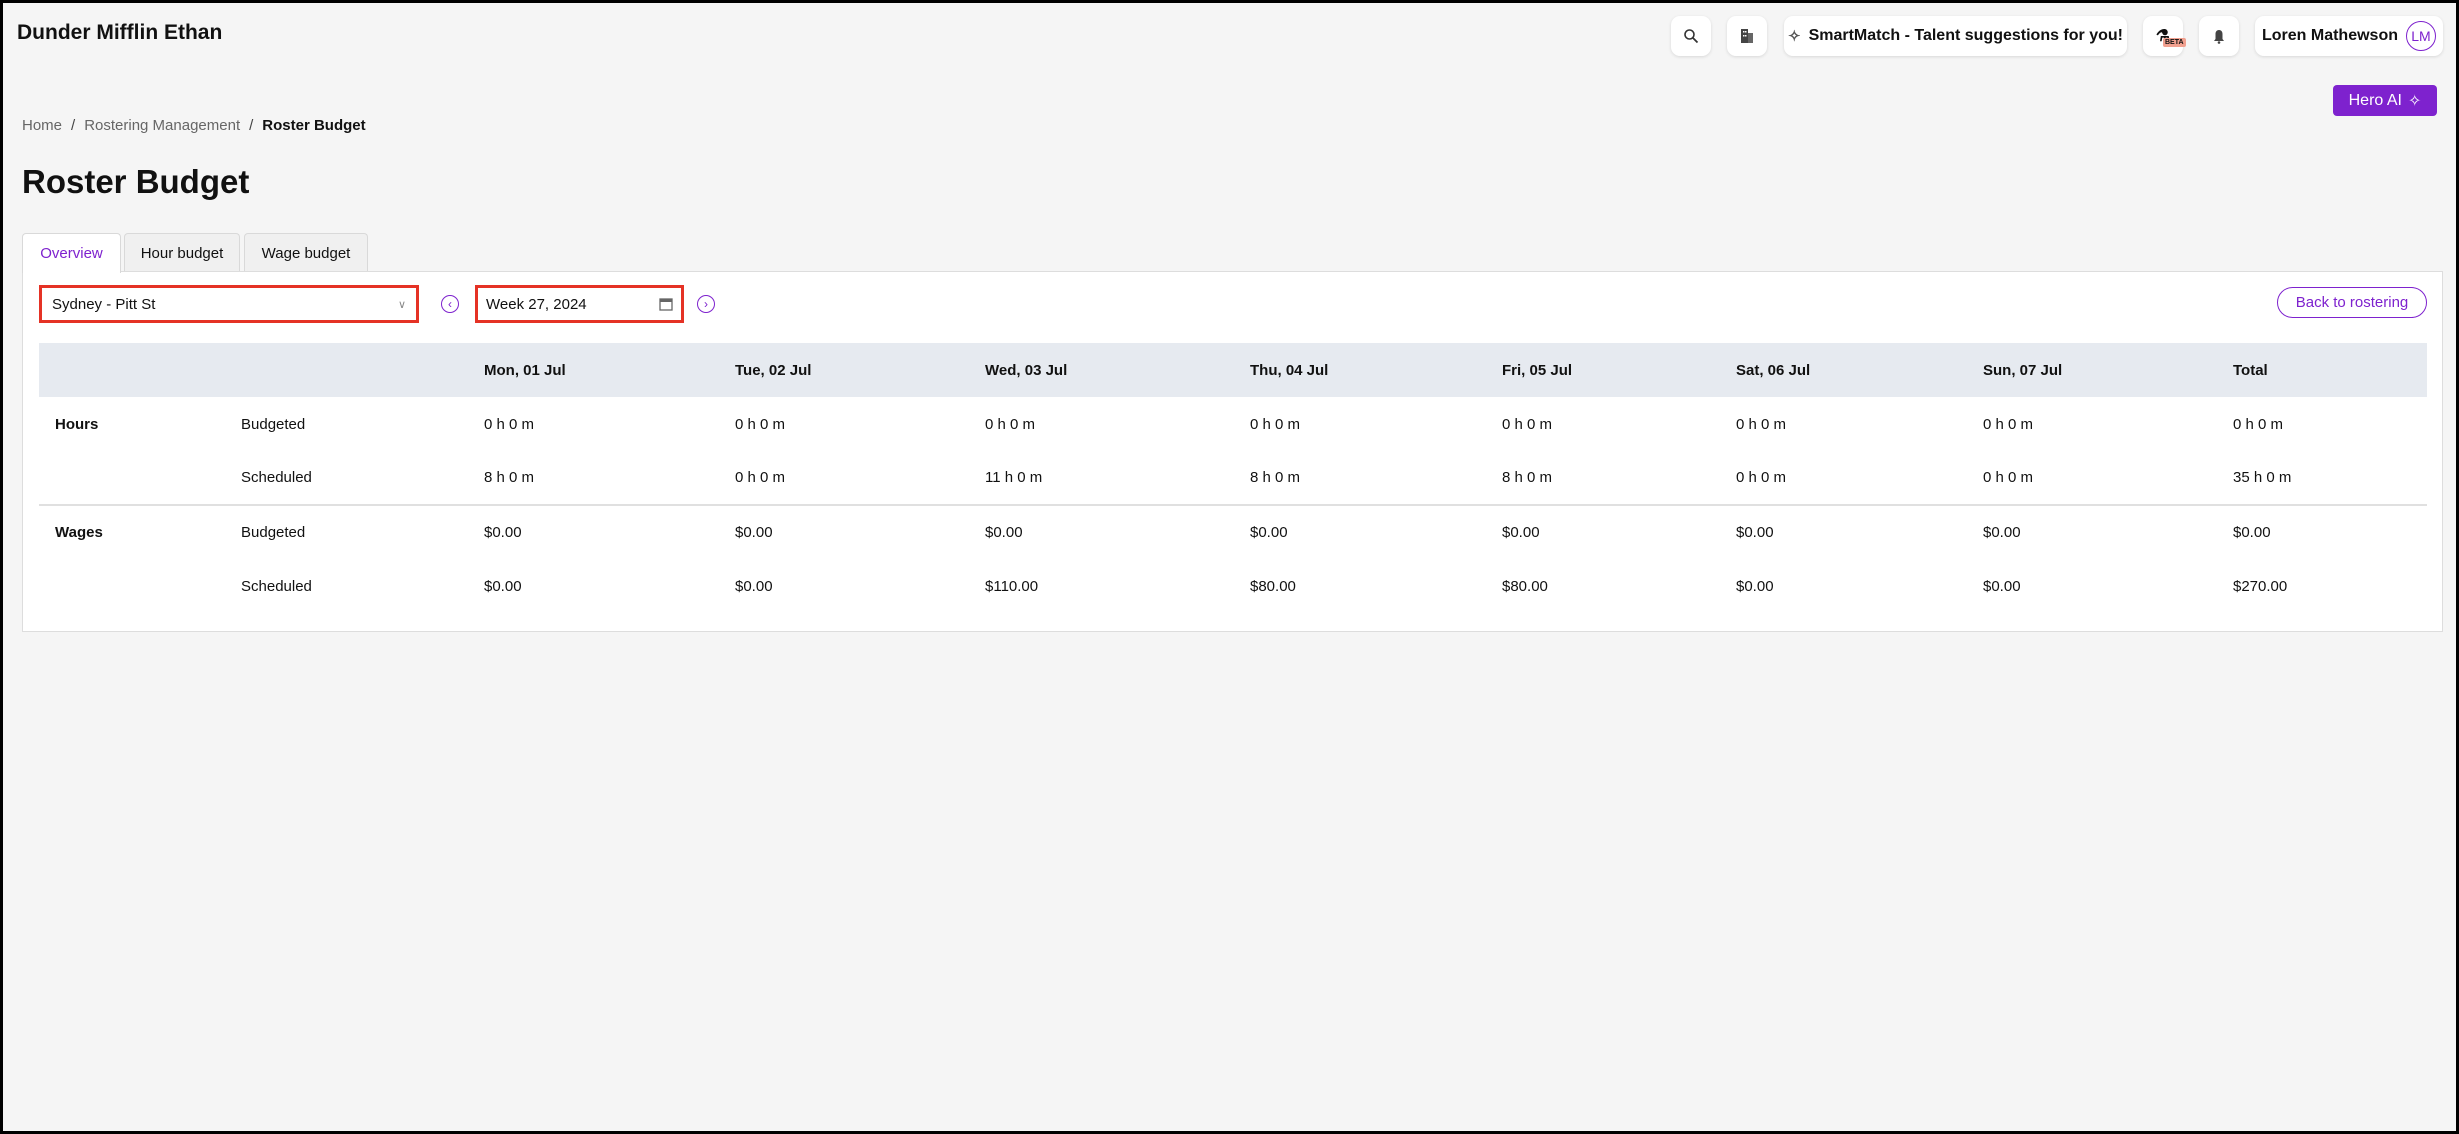 Image resolution: width=2459 pixels, height=1134 pixels. Describe the element at coordinates (42, 125) in the screenshot. I see `breadcrumb-home: Home` at that location.